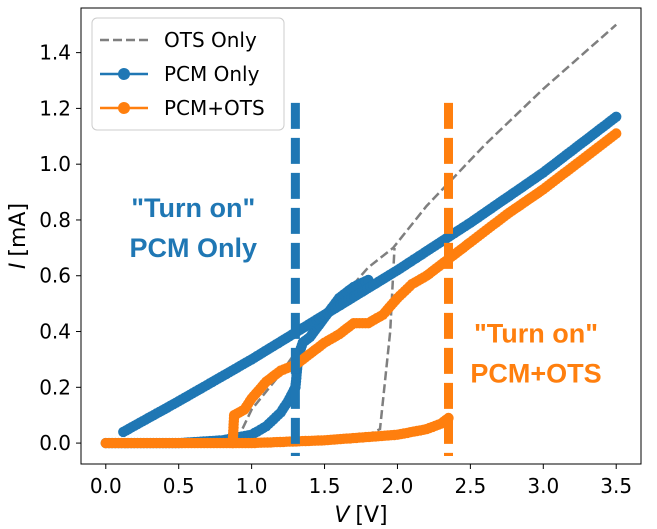 Image resolution: width=657 pixels, height=529 pixels. Describe the element at coordinates (214, 108) in the screenshot. I see `legend-pcmots-label: PCM+OTS` at that location.